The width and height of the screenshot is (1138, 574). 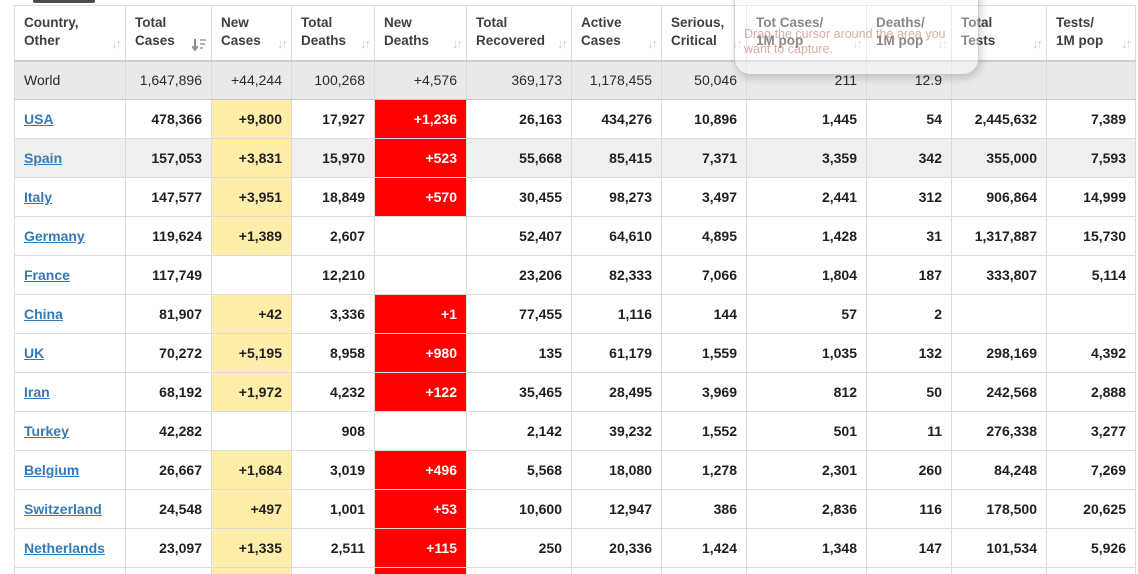 I want to click on cell-total_recovered: 10,600, so click(x=519, y=509).